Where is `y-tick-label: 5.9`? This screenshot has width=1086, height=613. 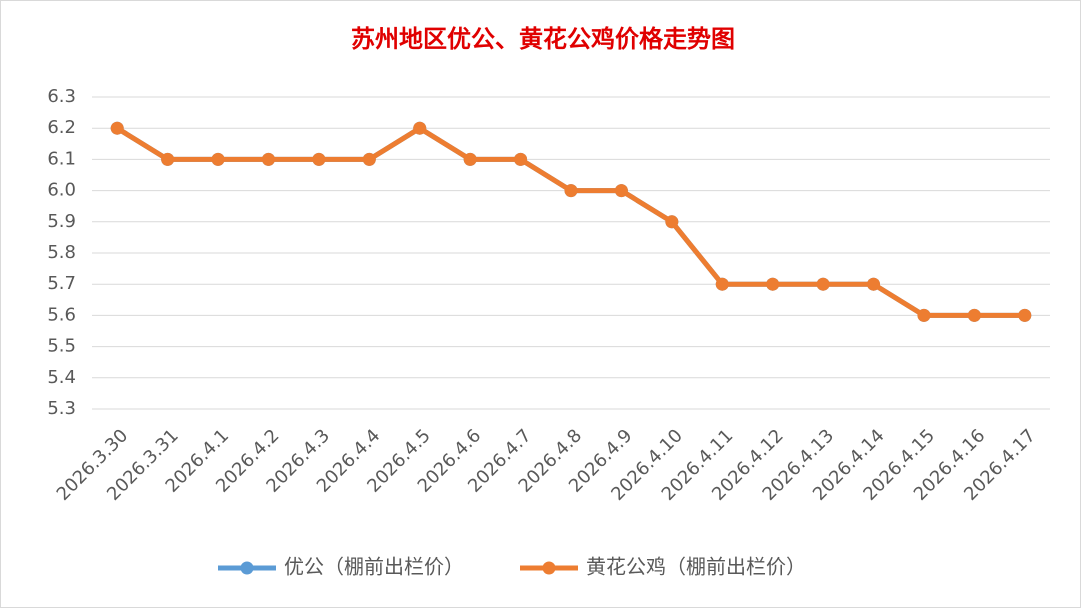
y-tick-label: 5.9 is located at coordinates (61, 221).